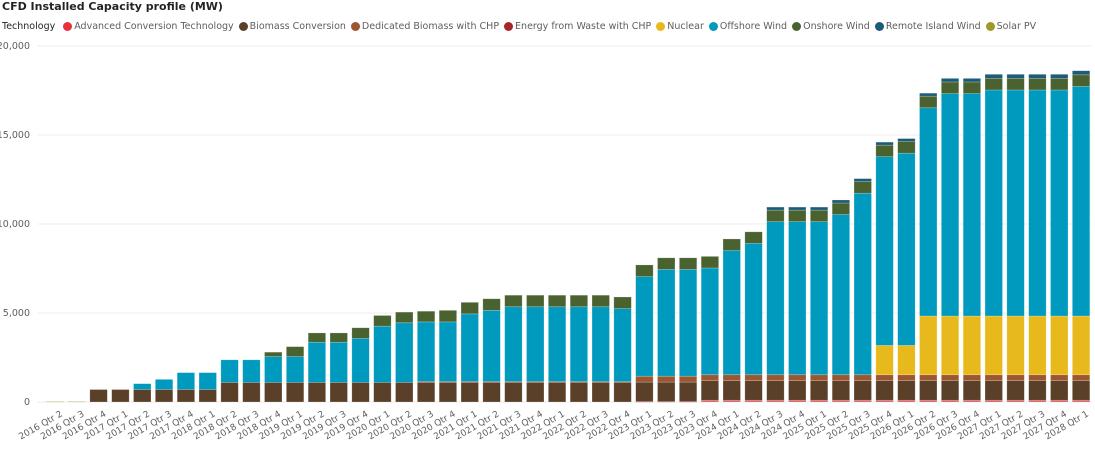  Describe the element at coordinates (1010, 26) in the screenshot. I see `legend-item: Solar PV` at that location.